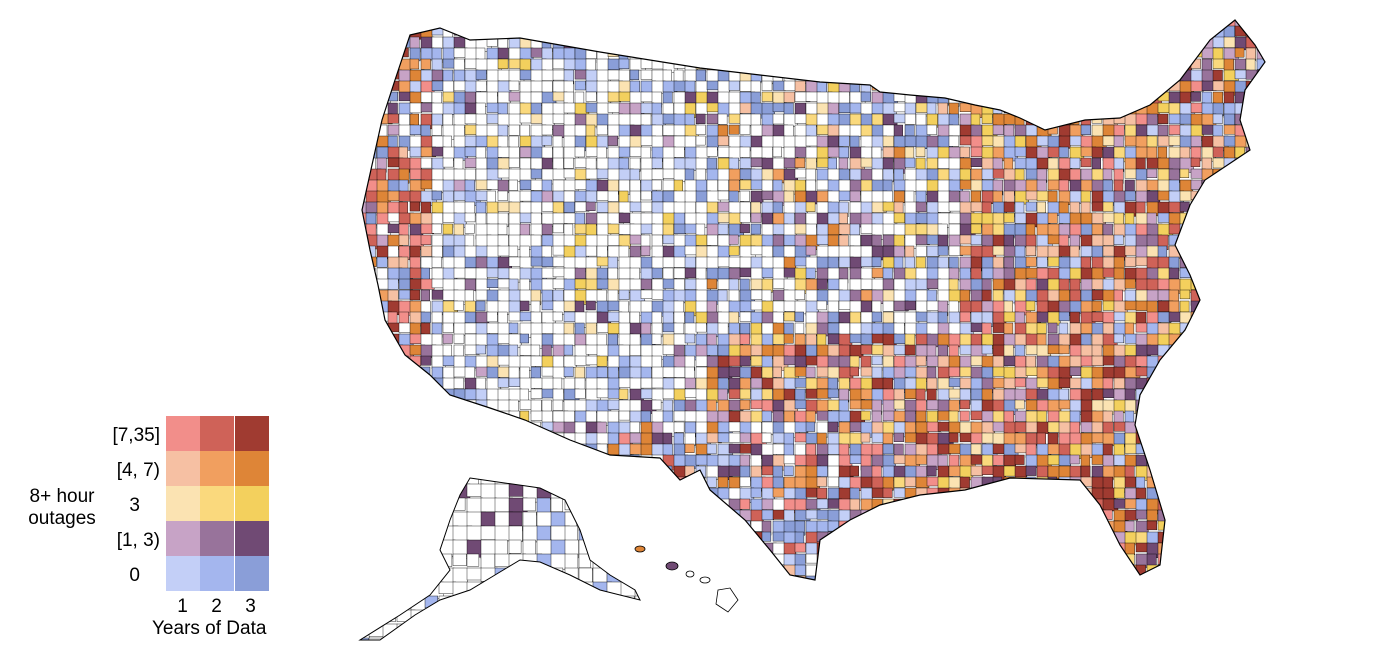 The width and height of the screenshot is (1388, 665). What do you see at coordinates (182, 606) in the screenshot?
I see `legend-col-label-1: 1` at bounding box center [182, 606].